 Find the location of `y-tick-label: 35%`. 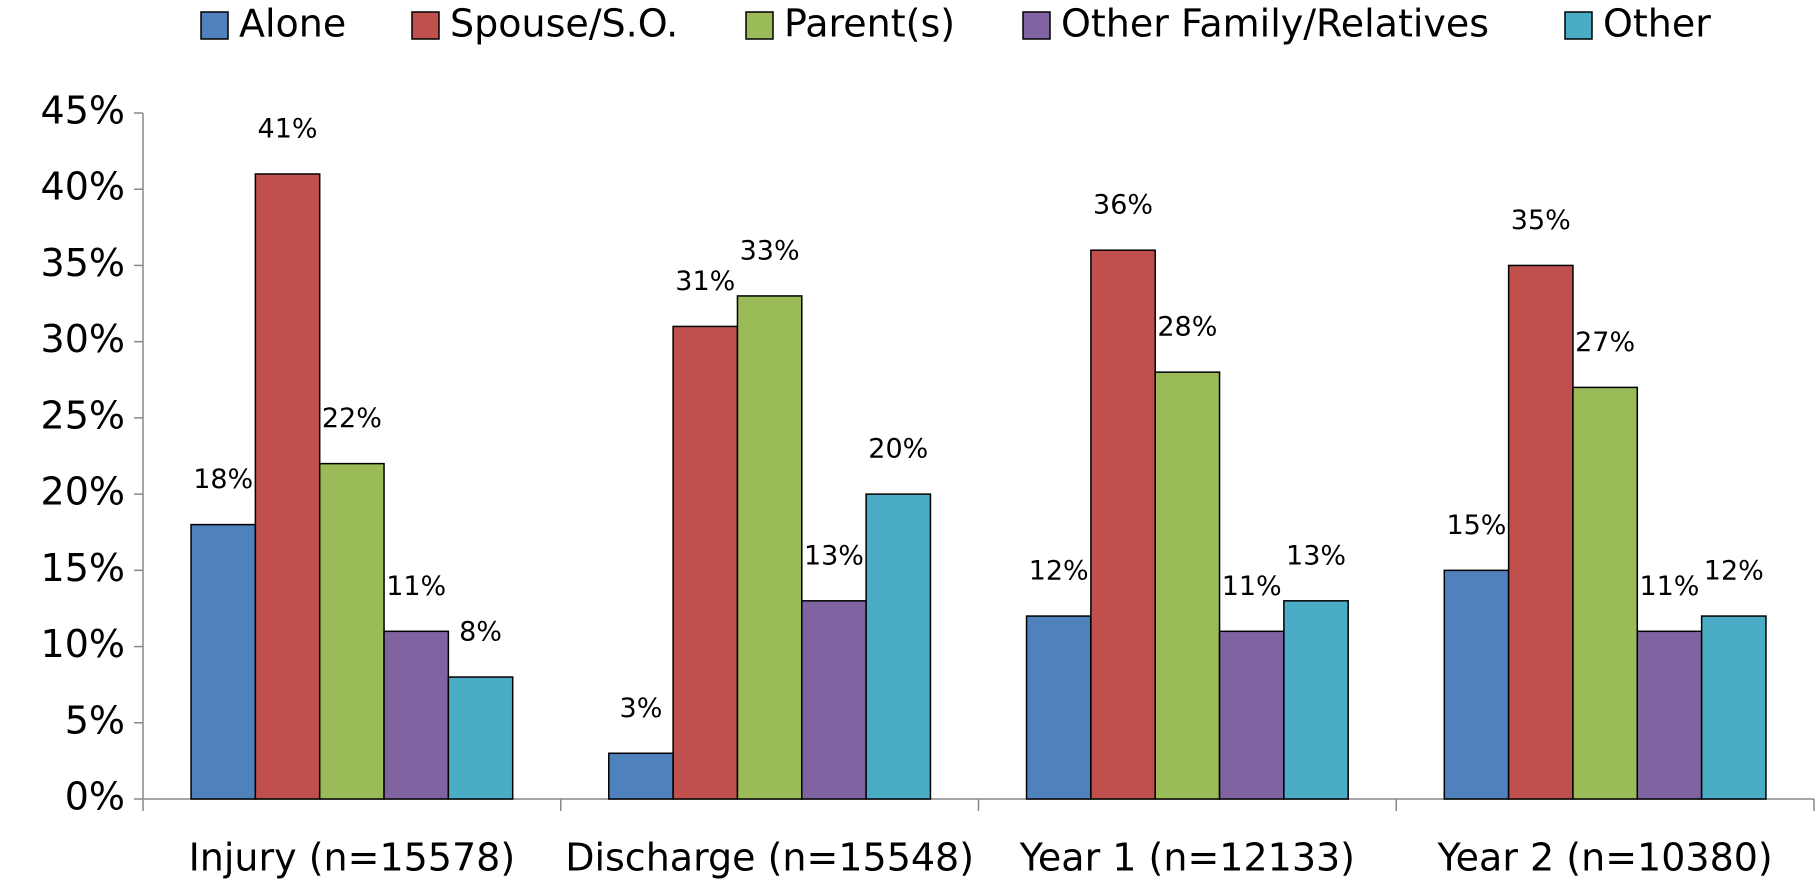

y-tick-label: 35% is located at coordinates (83, 263).